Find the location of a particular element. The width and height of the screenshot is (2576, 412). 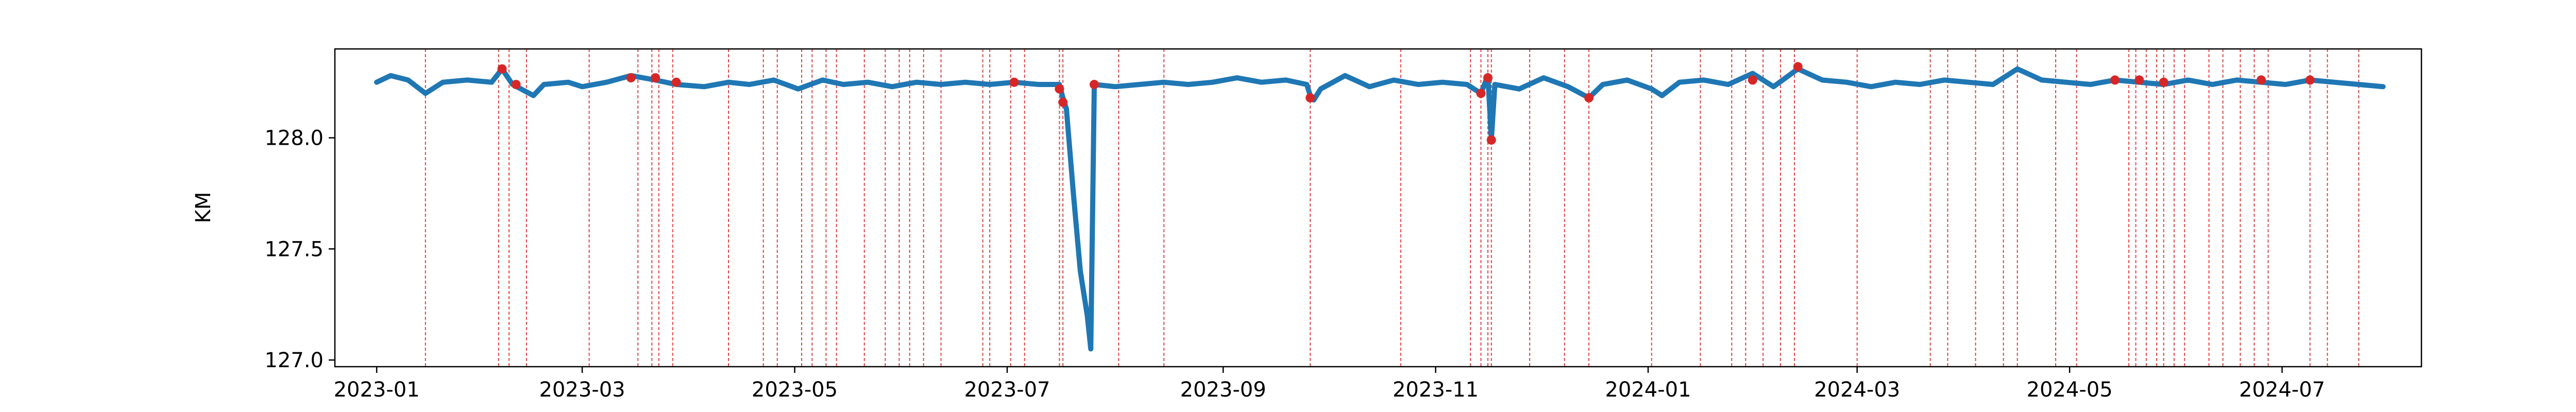

x-tick-label: 2023-03 is located at coordinates (582, 390).